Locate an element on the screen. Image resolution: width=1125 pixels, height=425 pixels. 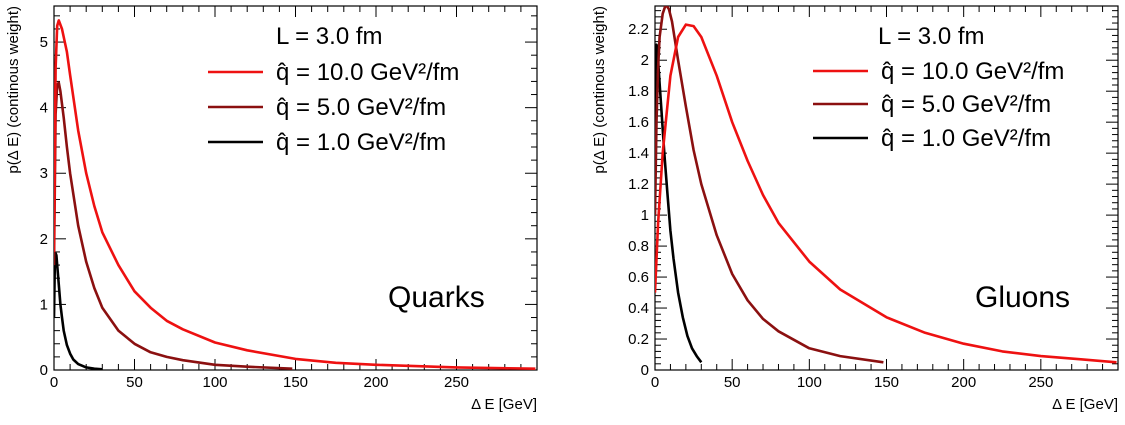
y-tick-label: 1.8 is located at coordinates (638, 91).